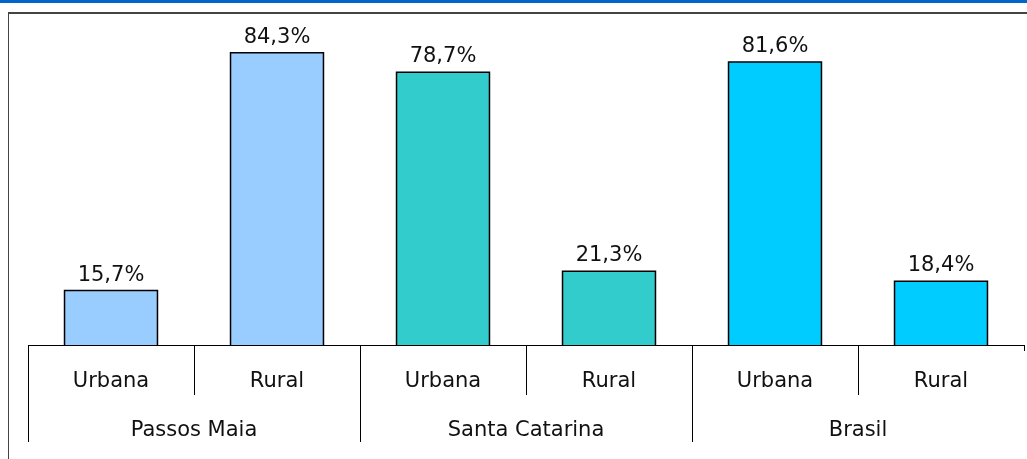  Describe the element at coordinates (194, 429) in the screenshot. I see `text: Passos Maia` at that location.